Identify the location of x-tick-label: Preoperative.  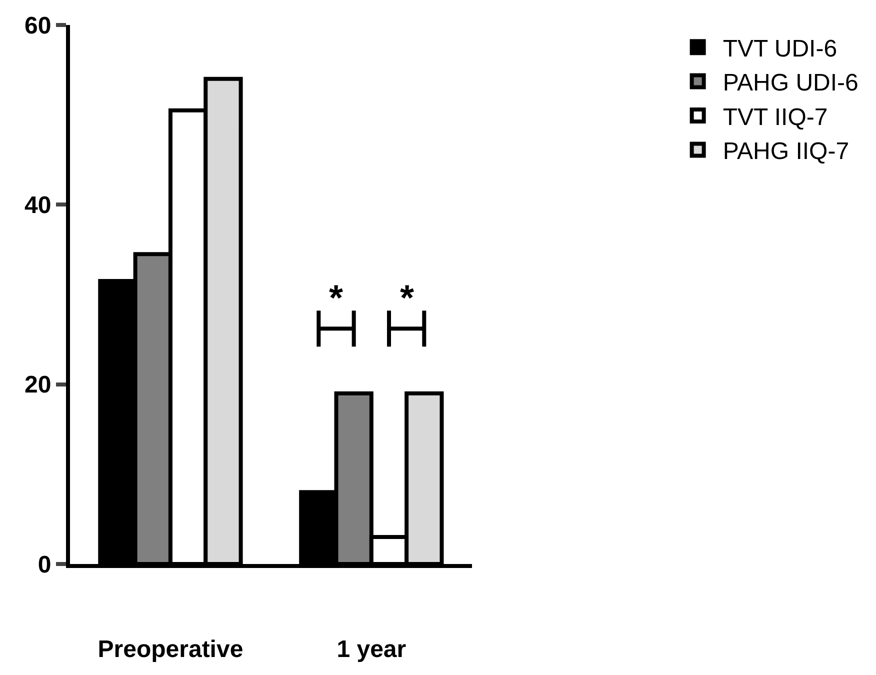
(171, 649).